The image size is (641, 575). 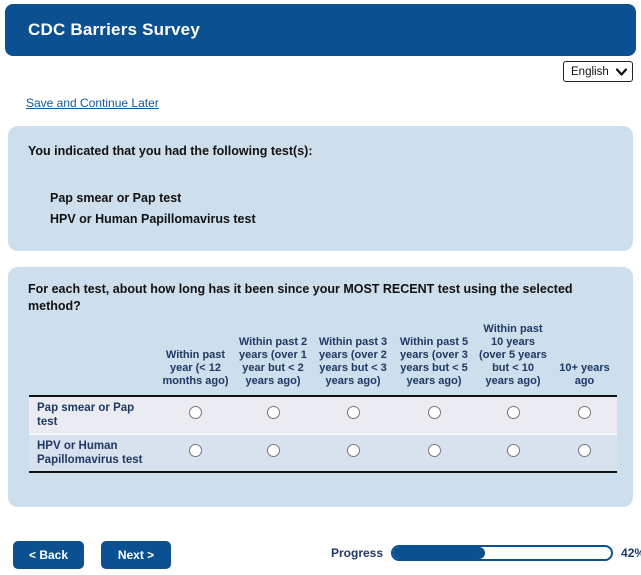 I want to click on table-row: Pap smear or Pap test, so click(x=323, y=415).